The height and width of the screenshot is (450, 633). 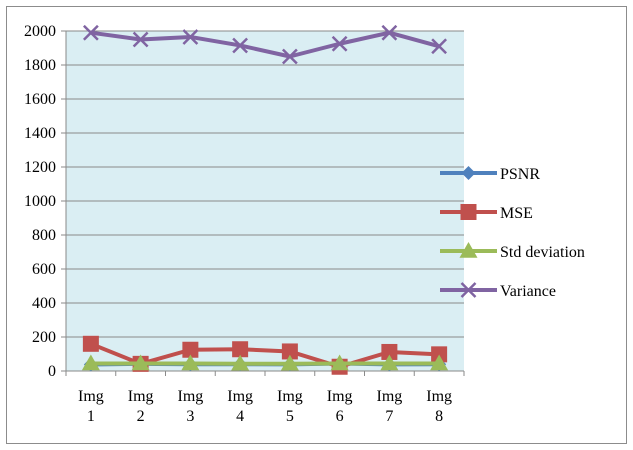 I want to click on legend-marker-mse, so click(x=468, y=212).